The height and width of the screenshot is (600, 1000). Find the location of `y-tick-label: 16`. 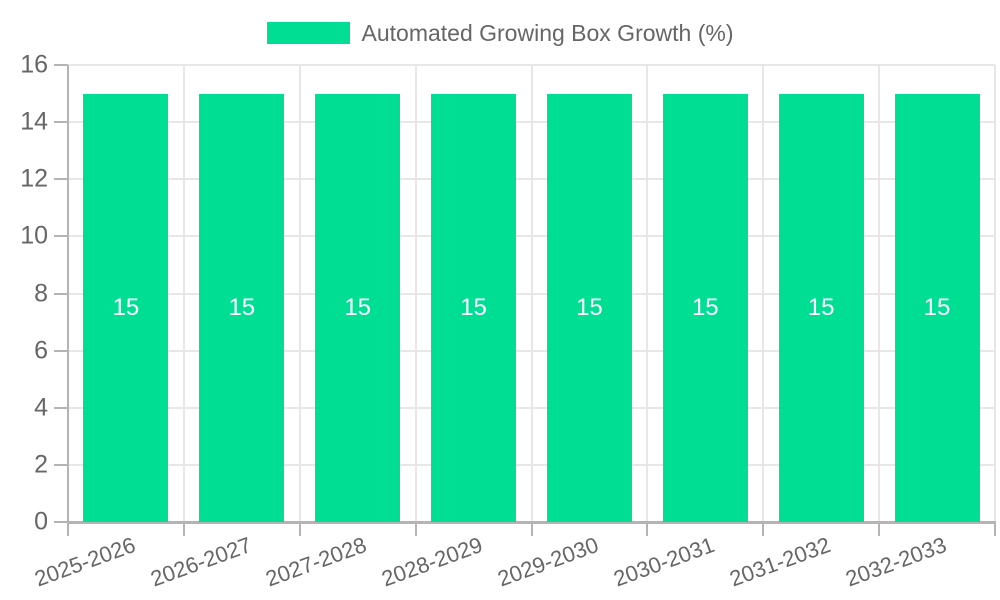

y-tick-label: 16 is located at coordinates (34, 64).